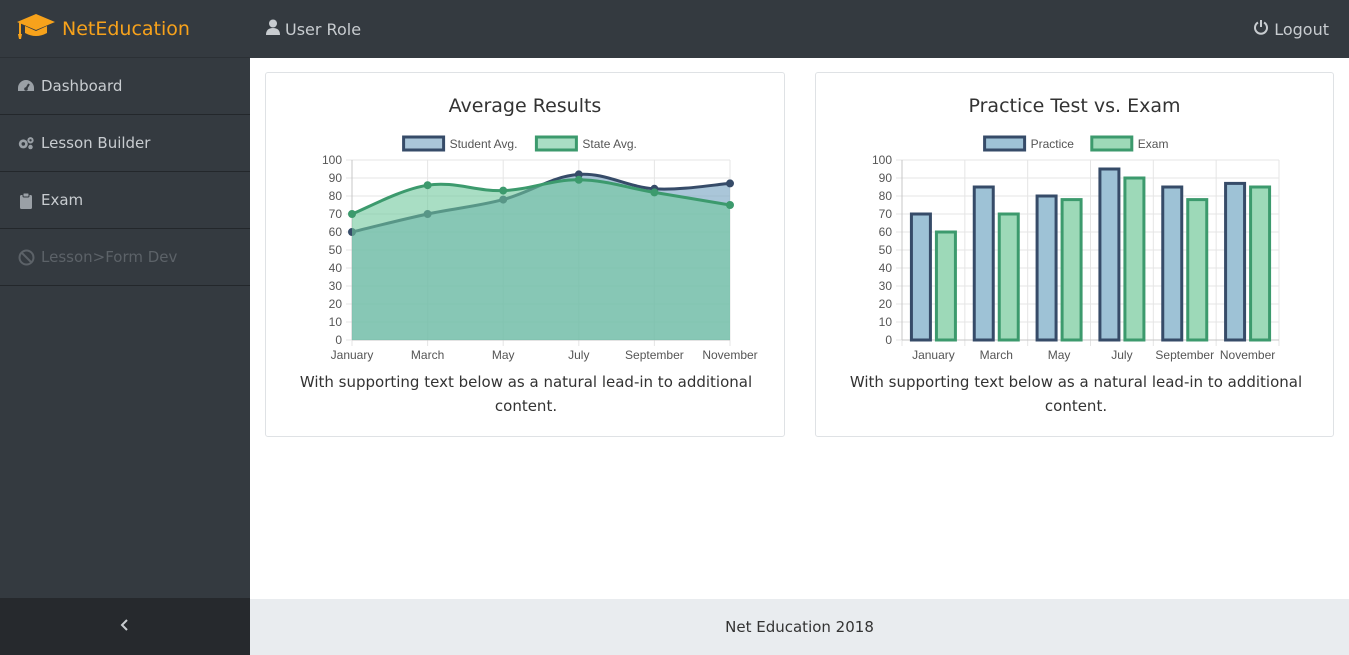 The width and height of the screenshot is (1349, 655). I want to click on brand: NetEducation, so click(125, 29).